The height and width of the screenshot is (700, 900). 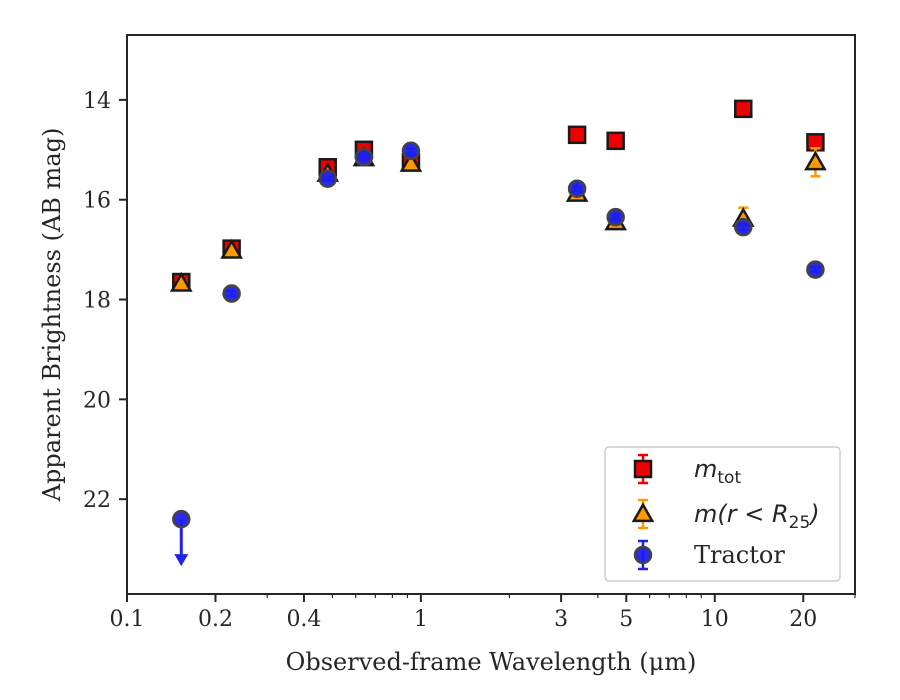 What do you see at coordinates (687, 470) in the screenshot?
I see `legend-entry: mtot` at bounding box center [687, 470].